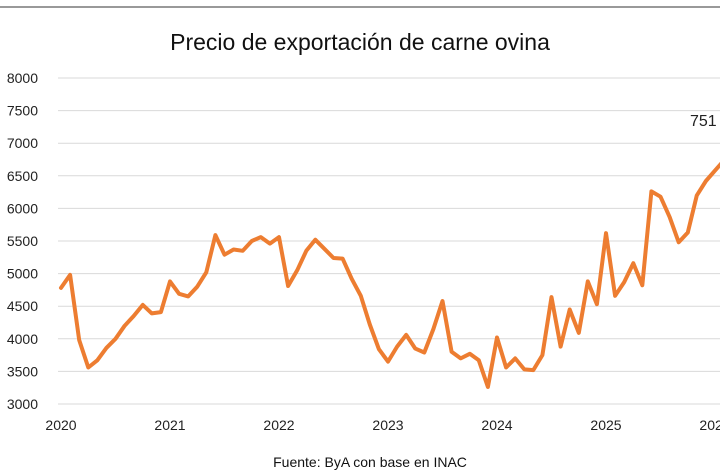 The width and height of the screenshot is (720, 475). I want to click on y-tick-label: 7000, so click(22, 143).